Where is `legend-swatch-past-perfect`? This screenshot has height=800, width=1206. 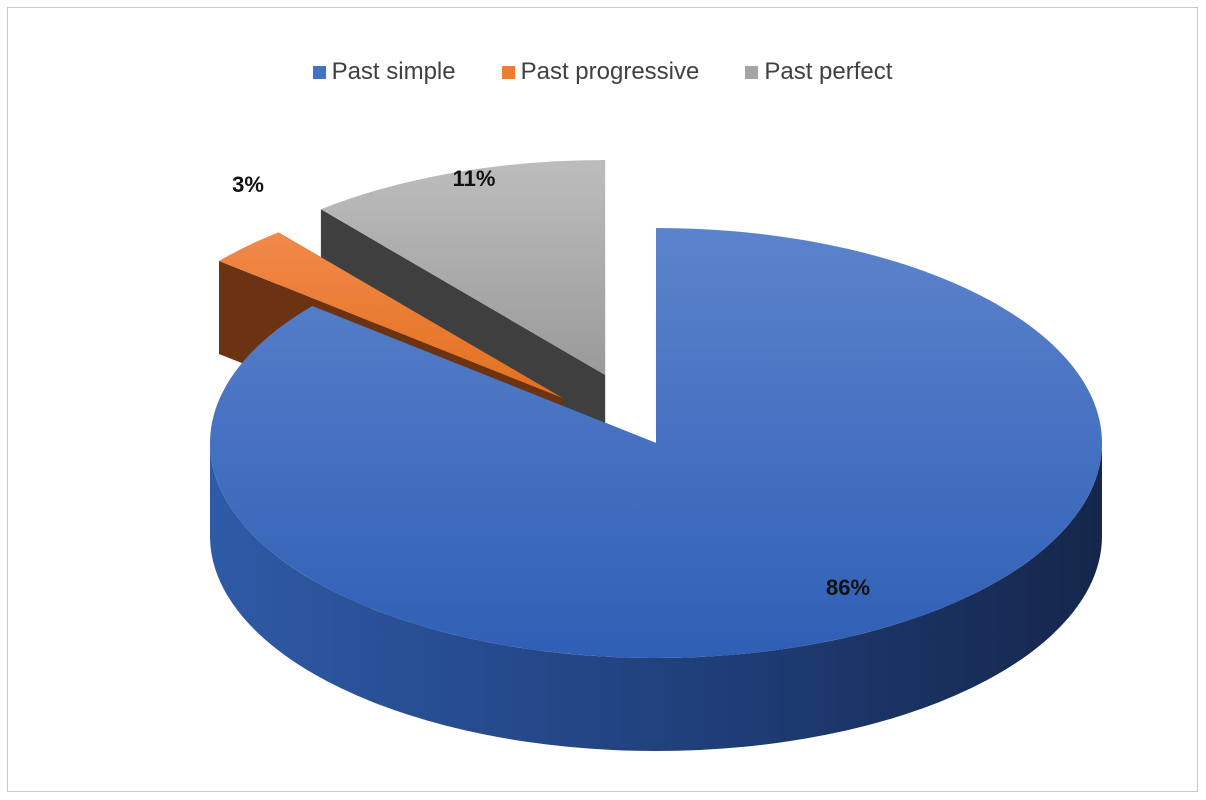 legend-swatch-past-perfect is located at coordinates (752, 72).